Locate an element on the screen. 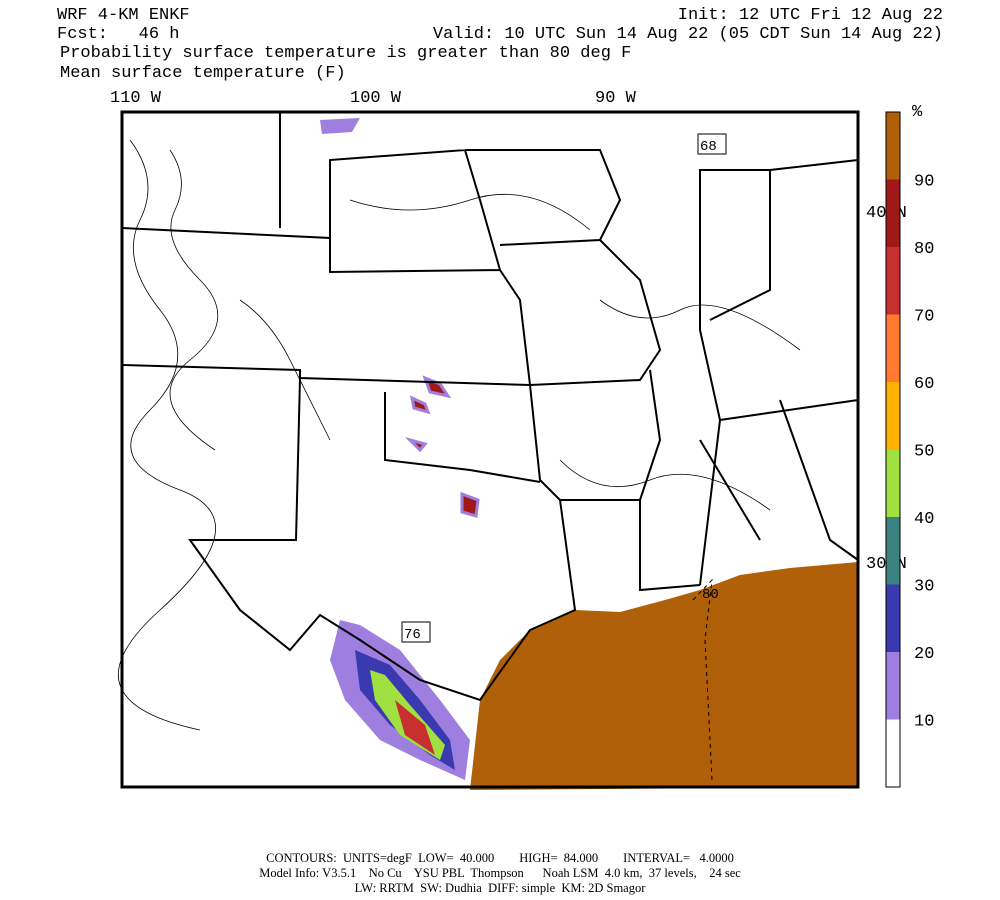 This screenshot has height=900, width=1000. colorbar-label: 30 is located at coordinates (924, 587).